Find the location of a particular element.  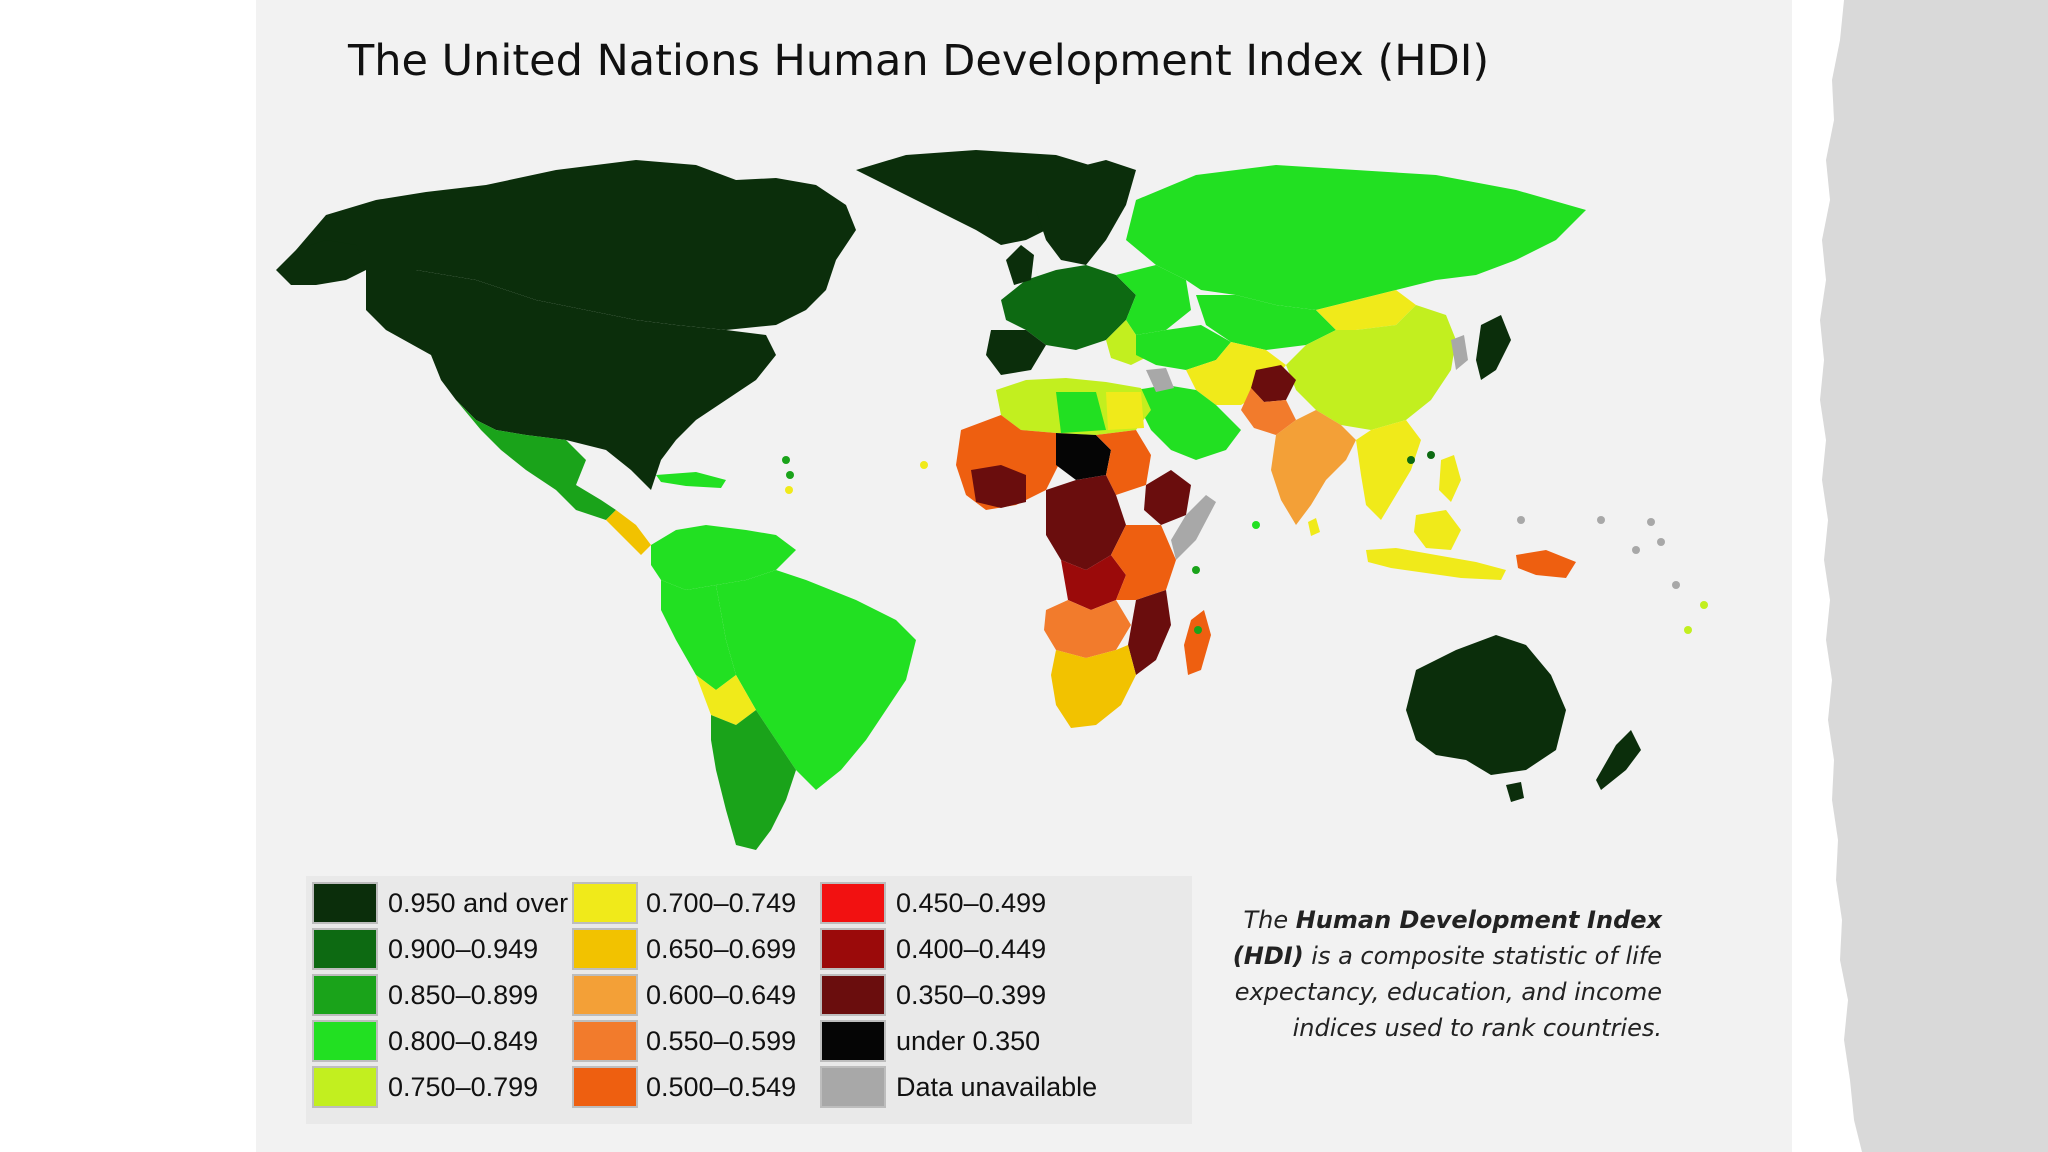

legend-label: Data unavailable is located at coordinates (997, 1087).